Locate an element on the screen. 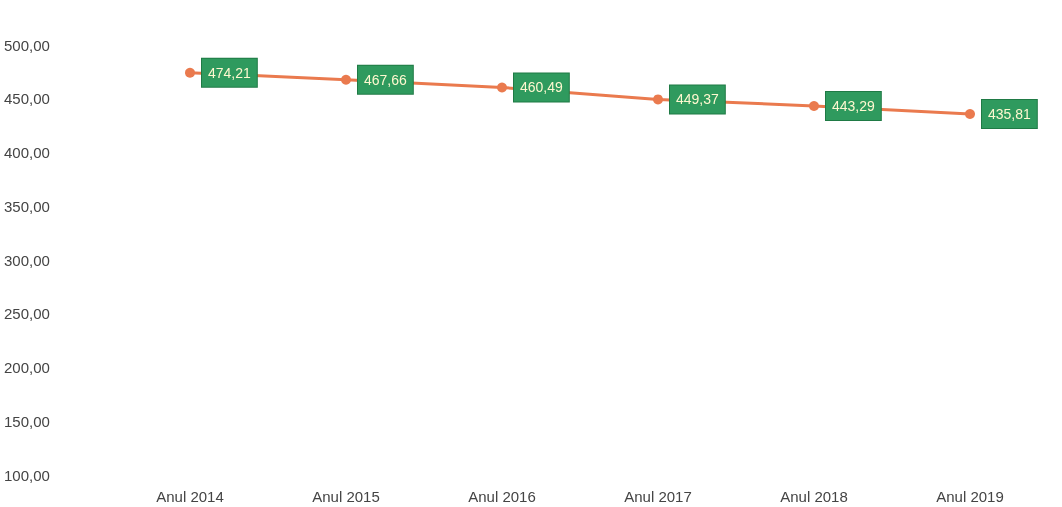 This screenshot has height=507, width=1062. x-tick-label: Anul 2019 is located at coordinates (970, 496).